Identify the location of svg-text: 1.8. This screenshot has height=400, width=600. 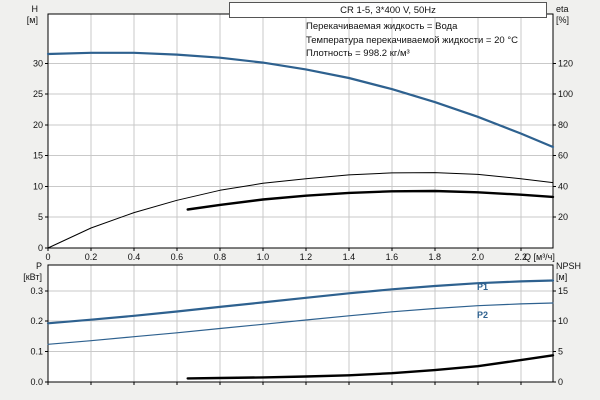
(435, 257).